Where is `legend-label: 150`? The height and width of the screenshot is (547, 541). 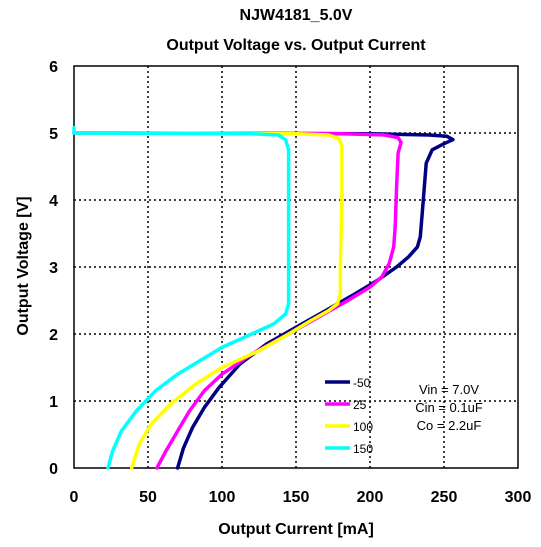 legend-label: 150 is located at coordinates (363, 449).